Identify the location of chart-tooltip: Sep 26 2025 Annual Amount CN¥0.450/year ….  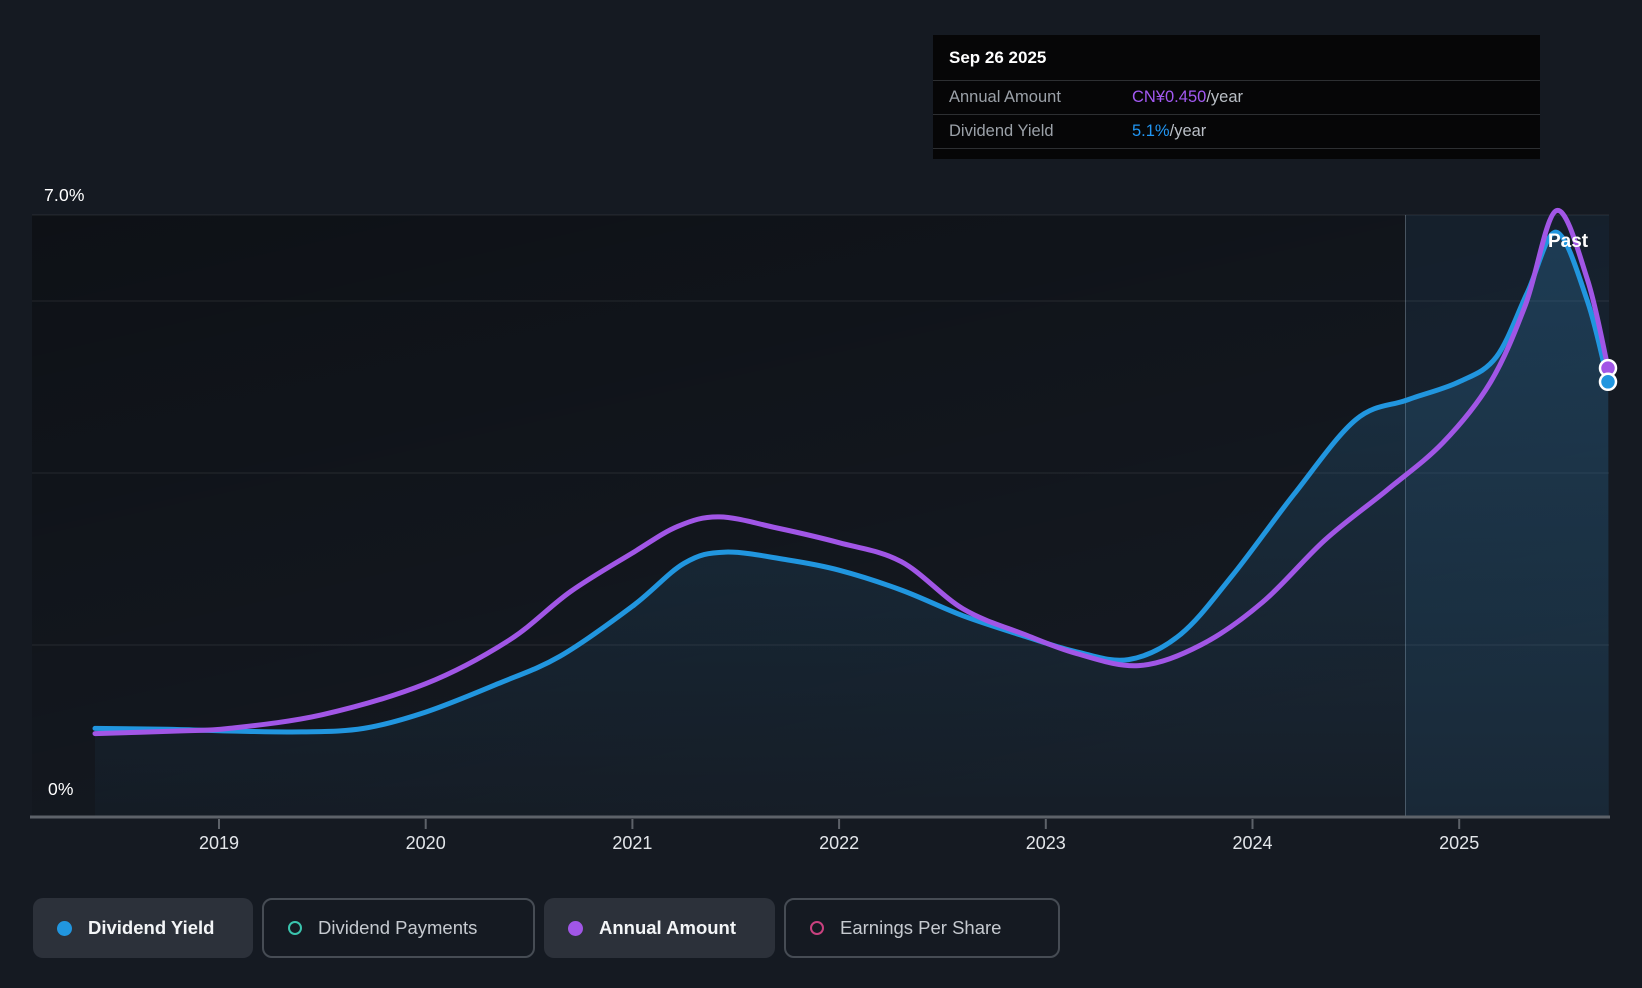
(1236, 97).